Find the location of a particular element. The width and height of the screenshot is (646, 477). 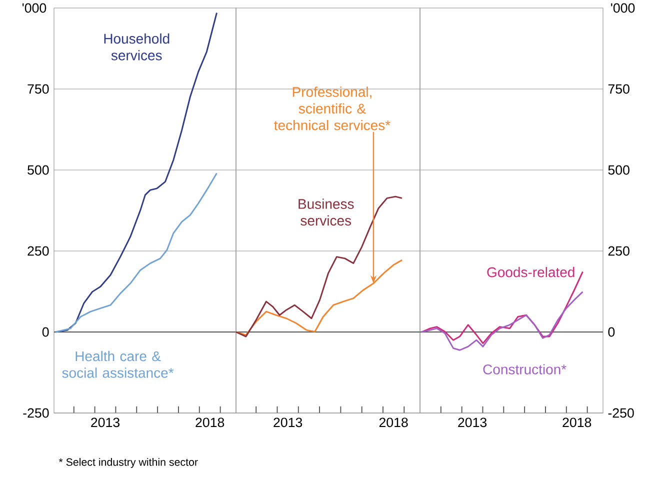

text: Household services is located at coordinates (137, 46).